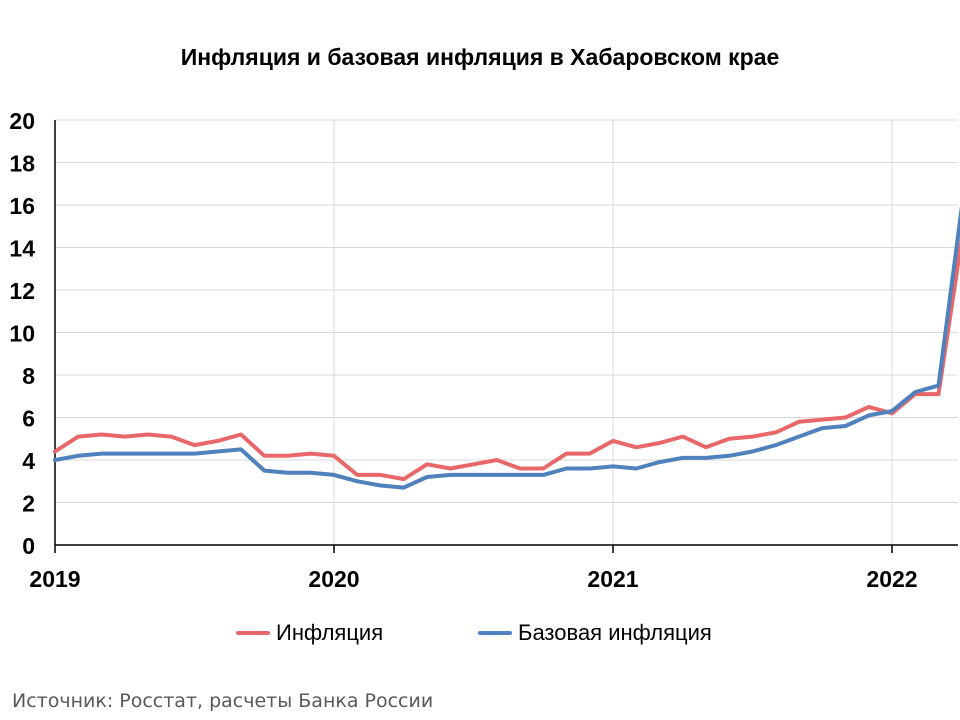  I want to click on source-note: Источник: Росстат, расчеты Банка России, so click(223, 701).